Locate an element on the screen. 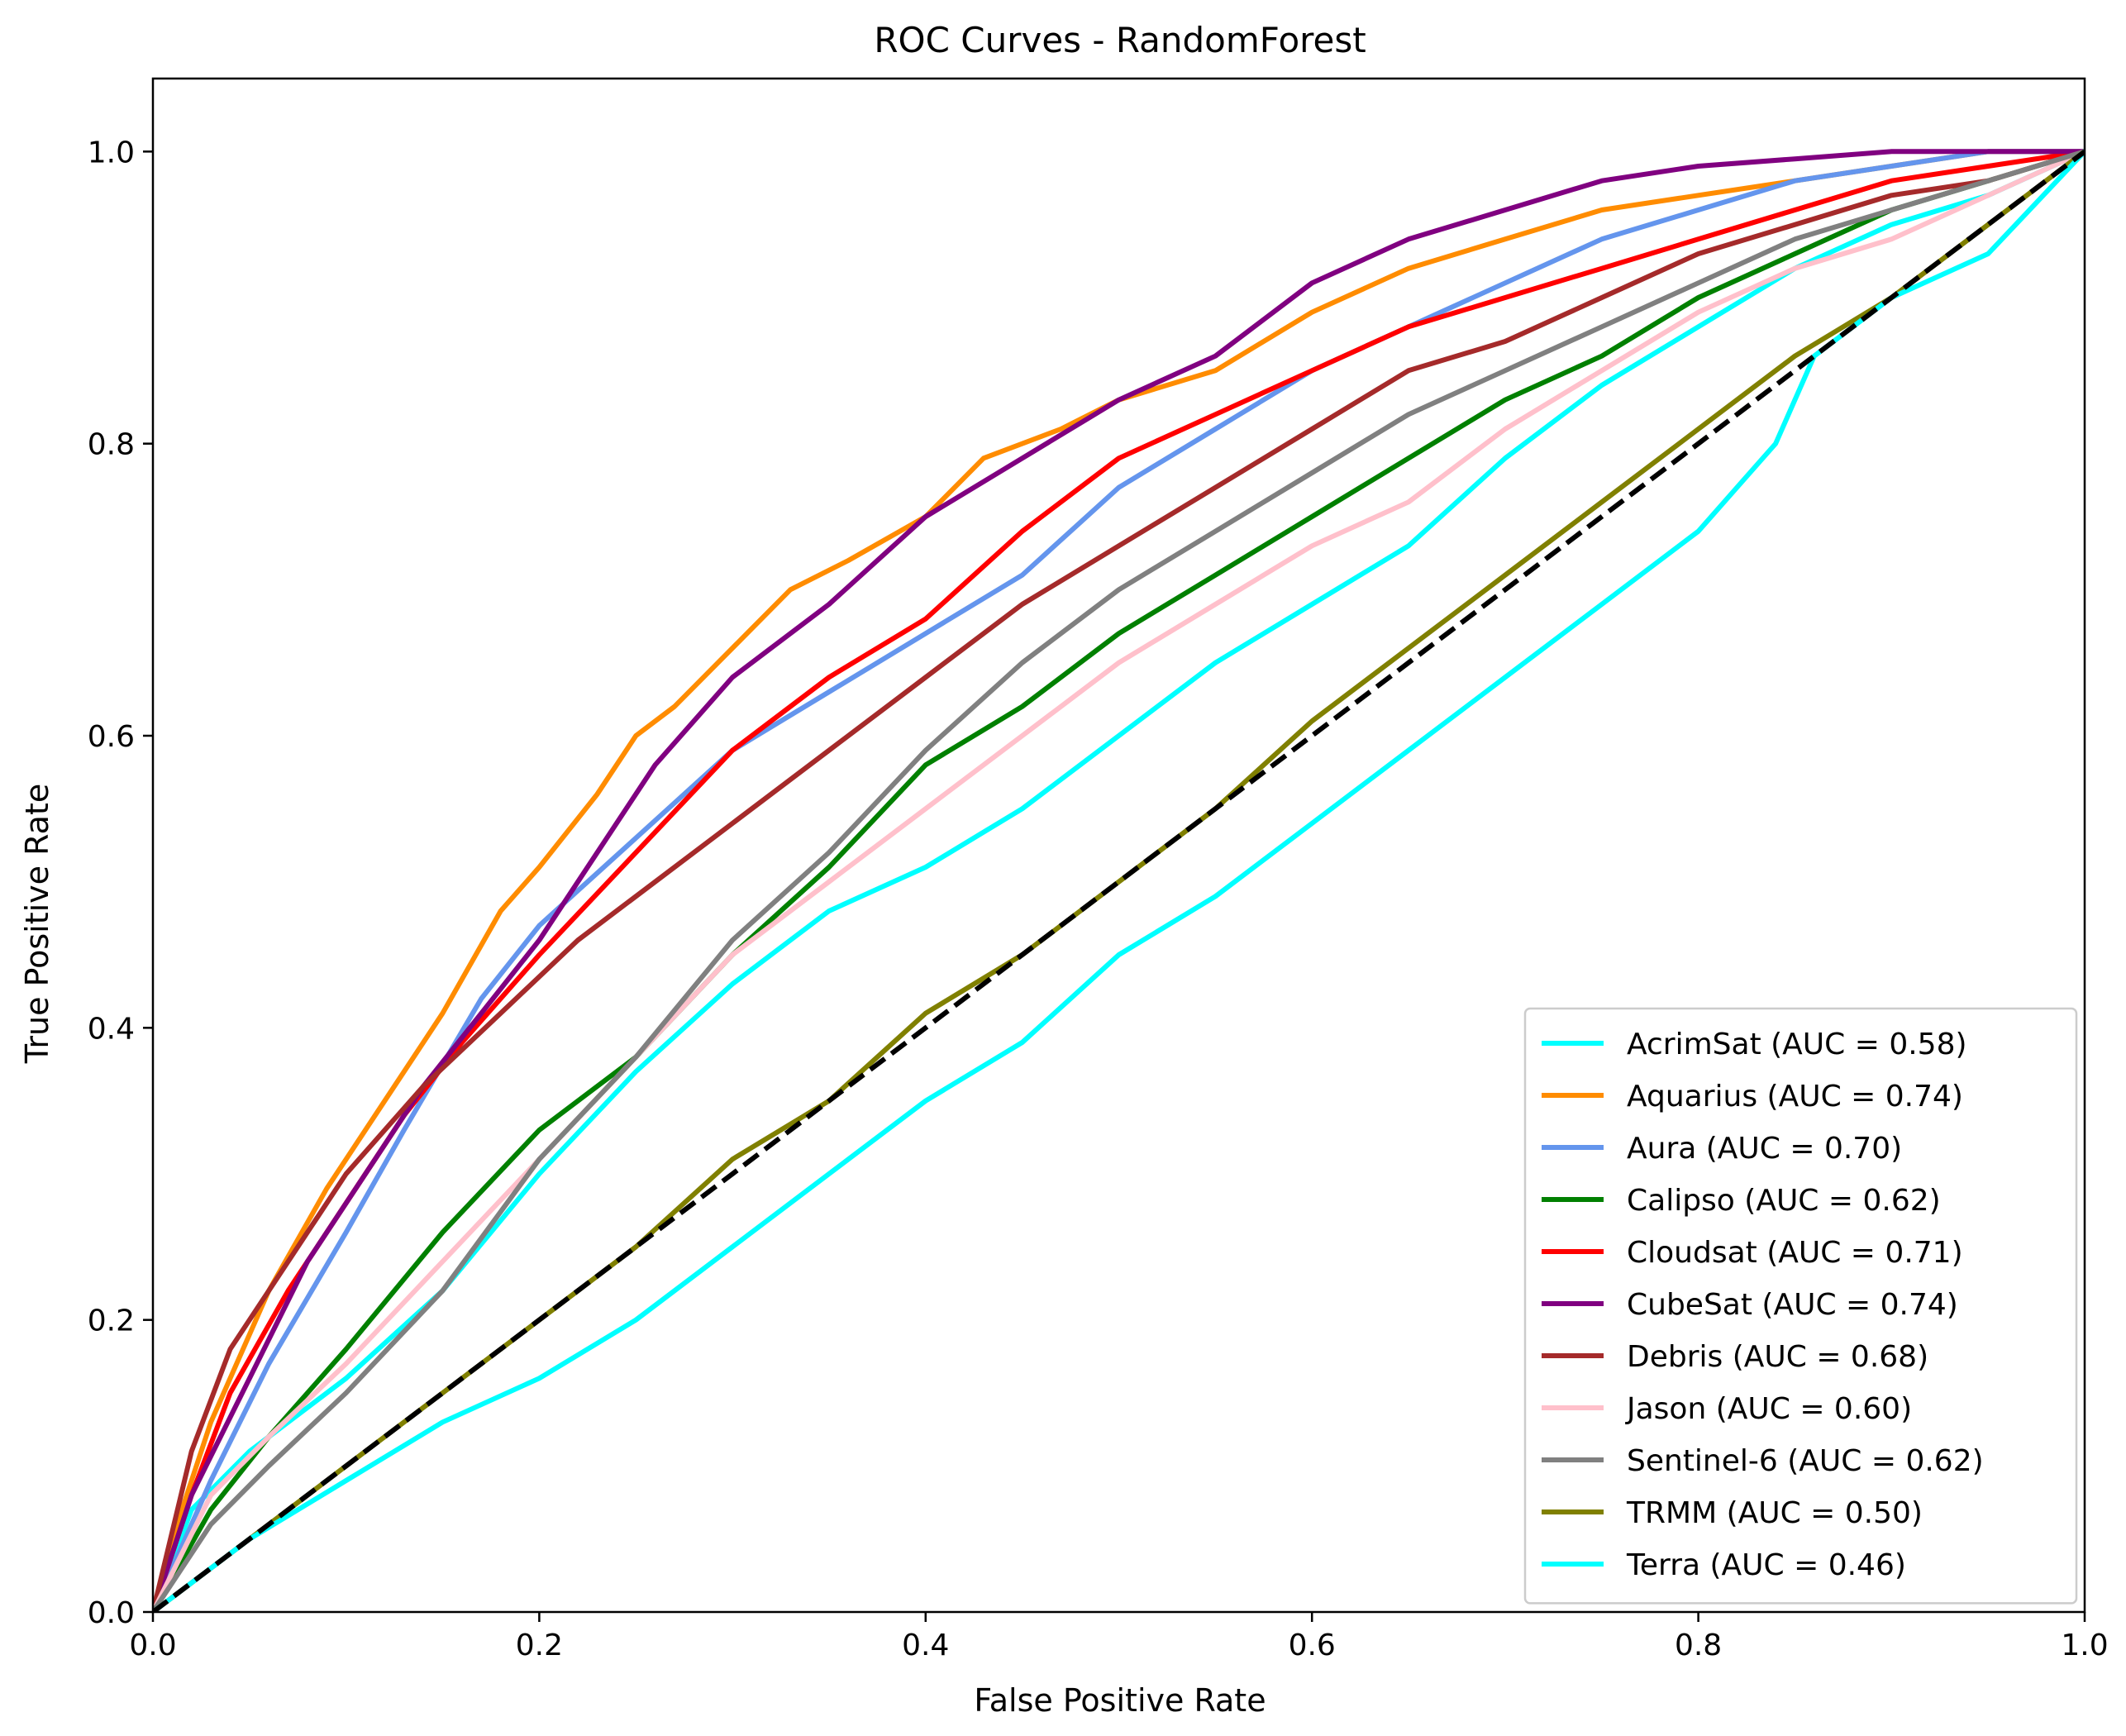 The image size is (2126, 1736). x-tick-label: 0.8 is located at coordinates (1698, 1645).